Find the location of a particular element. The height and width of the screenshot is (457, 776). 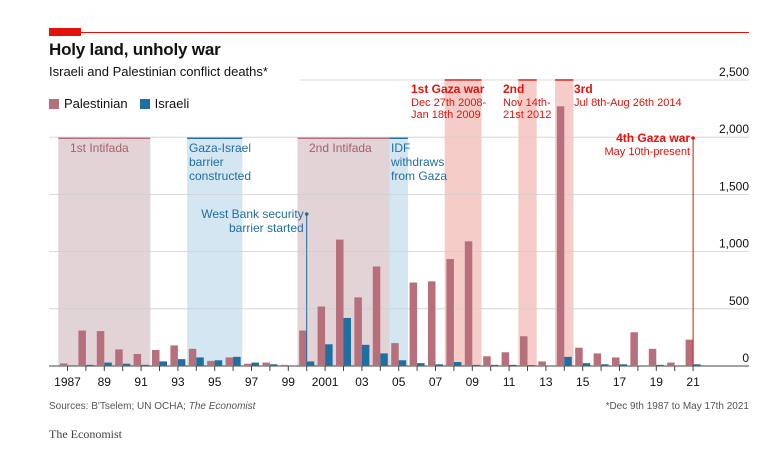

x-tick-label-9: 05 is located at coordinates (399, 382).